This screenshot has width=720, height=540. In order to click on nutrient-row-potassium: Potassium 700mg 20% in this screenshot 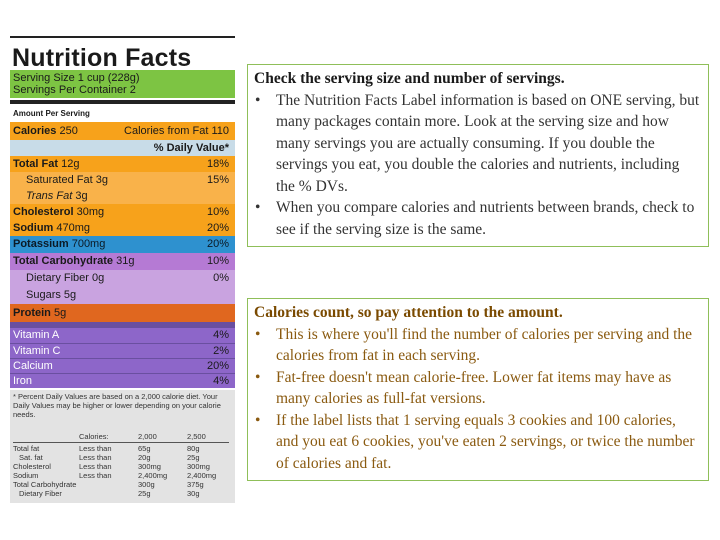, I will do `click(122, 244)`.